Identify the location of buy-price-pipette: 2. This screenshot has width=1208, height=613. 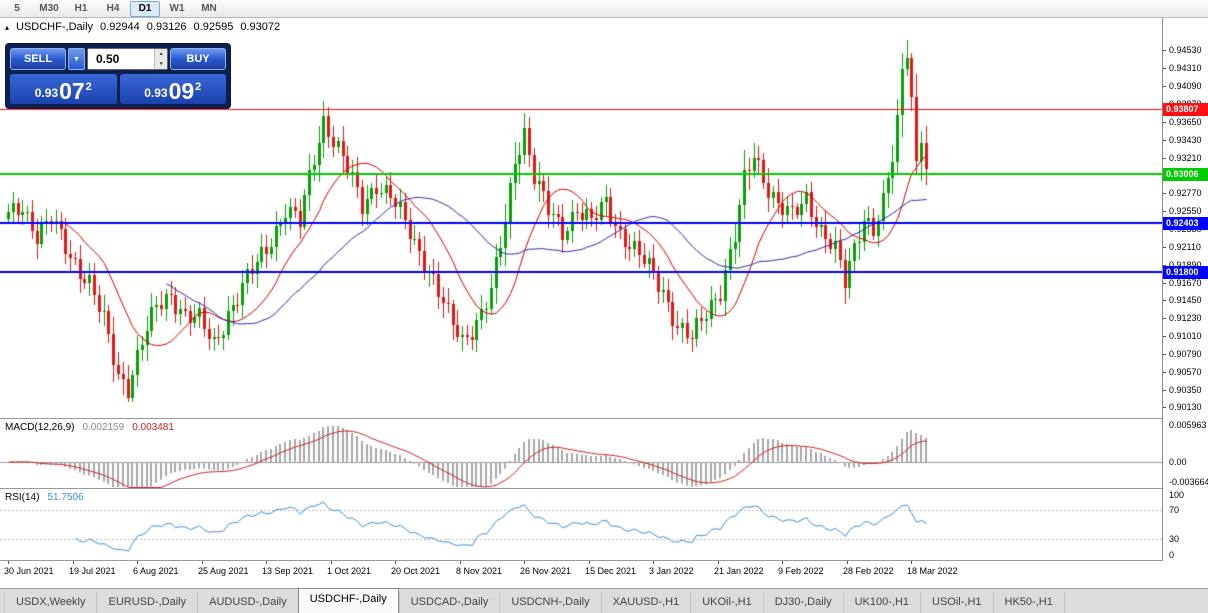
(198, 87).